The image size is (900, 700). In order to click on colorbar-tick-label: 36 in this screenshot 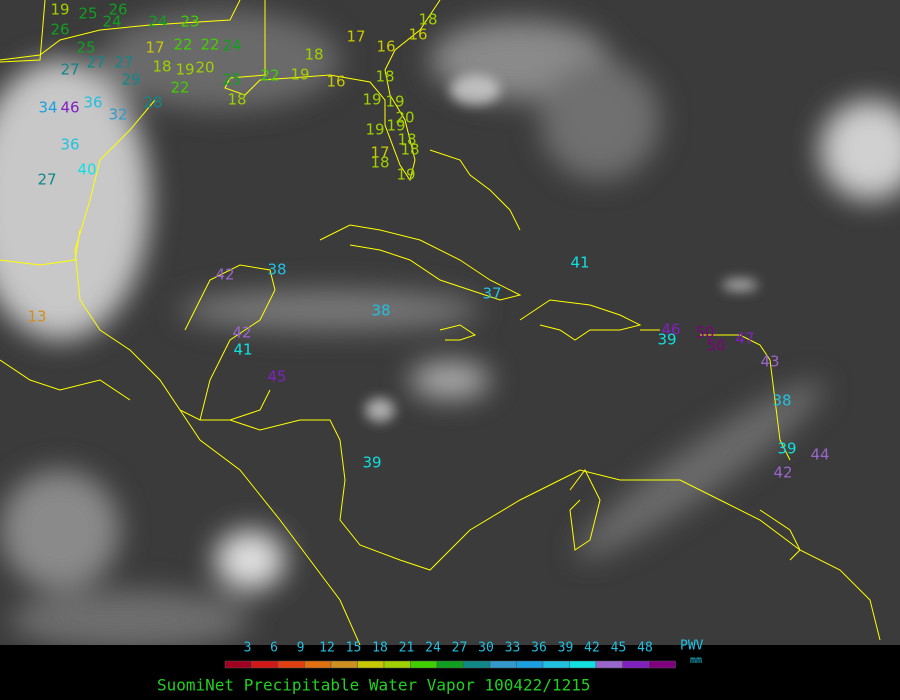, I will do `click(539, 648)`.